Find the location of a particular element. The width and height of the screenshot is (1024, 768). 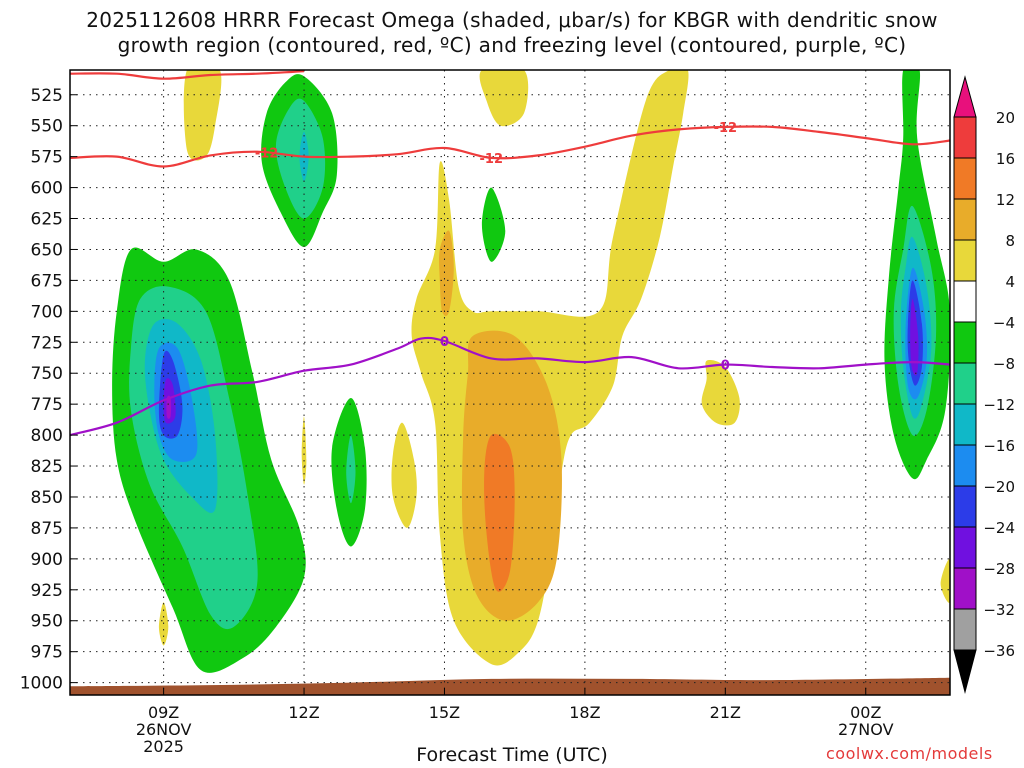

y-tick-label: 850 is located at coordinates (47, 498).